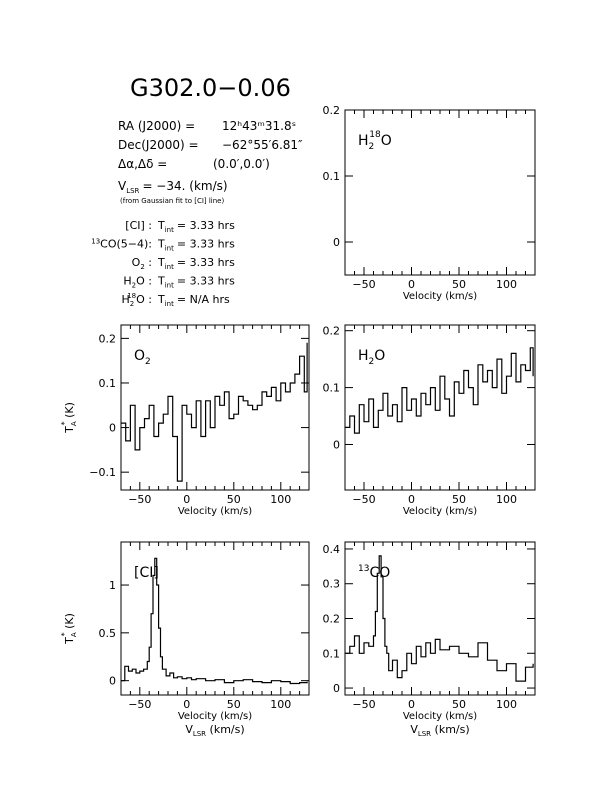 This screenshot has width=612, height=792. I want to click on vlsr-label: VLSR = −34. (km/s), so click(173, 187).